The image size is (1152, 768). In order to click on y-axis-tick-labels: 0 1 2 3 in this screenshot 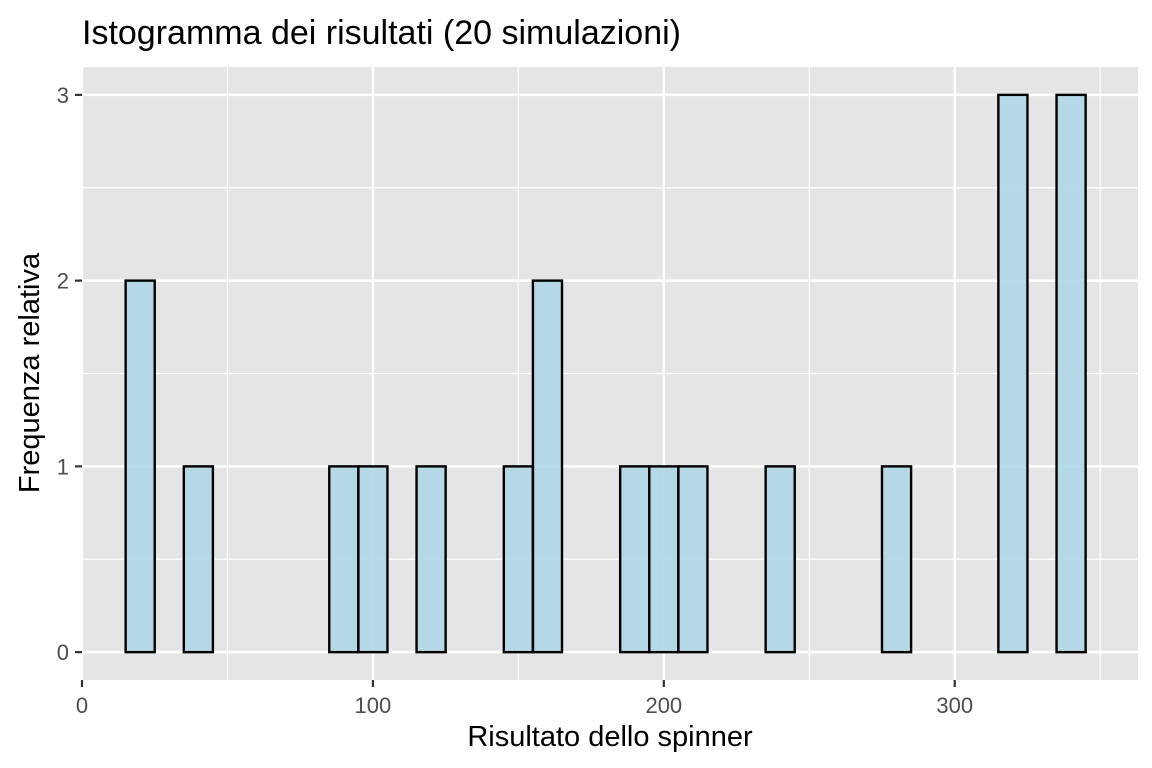, I will do `click(63, 374)`.